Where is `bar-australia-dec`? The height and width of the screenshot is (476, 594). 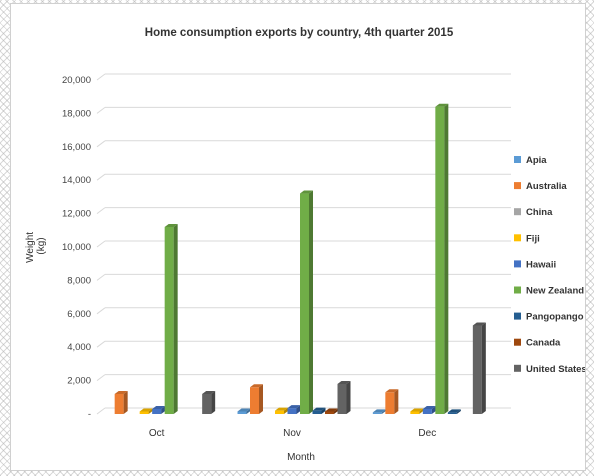
bar-australia-dec is located at coordinates (392, 401).